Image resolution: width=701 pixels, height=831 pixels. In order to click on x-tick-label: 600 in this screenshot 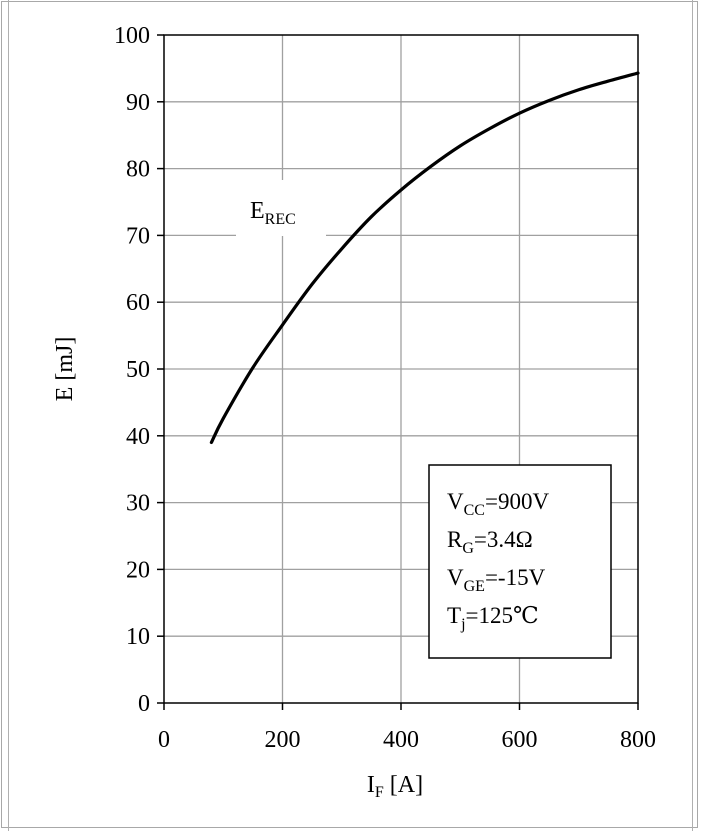, I will do `click(520, 740)`.